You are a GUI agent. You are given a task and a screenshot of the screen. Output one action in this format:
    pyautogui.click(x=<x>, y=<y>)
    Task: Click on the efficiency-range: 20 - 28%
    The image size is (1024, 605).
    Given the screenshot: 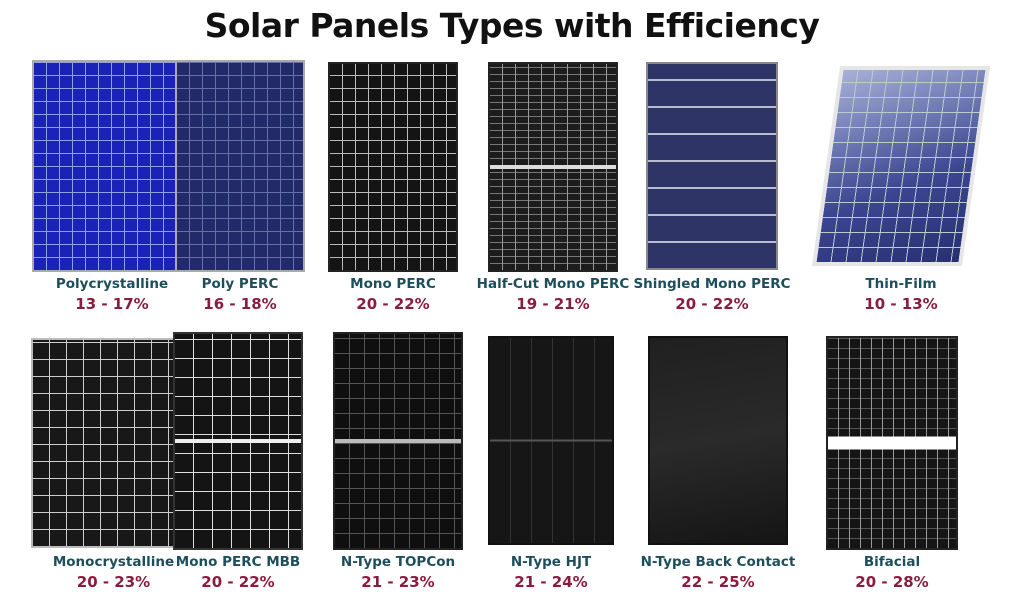 What is the action you would take?
    pyautogui.click(x=892, y=582)
    